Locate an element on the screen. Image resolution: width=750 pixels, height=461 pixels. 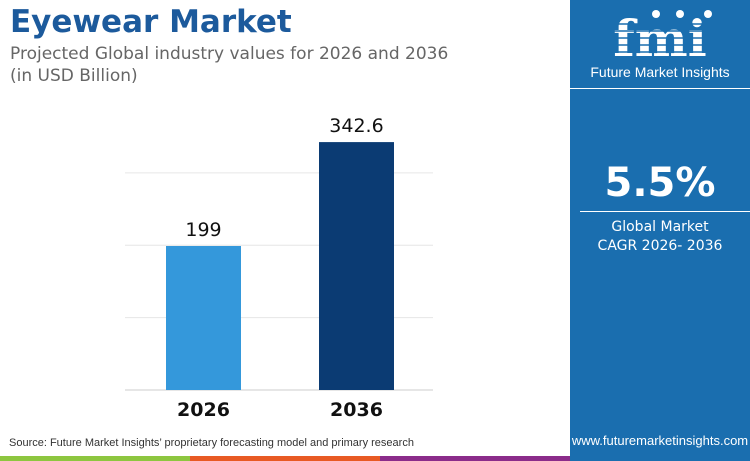
color-strip is located at coordinates (285, 458).